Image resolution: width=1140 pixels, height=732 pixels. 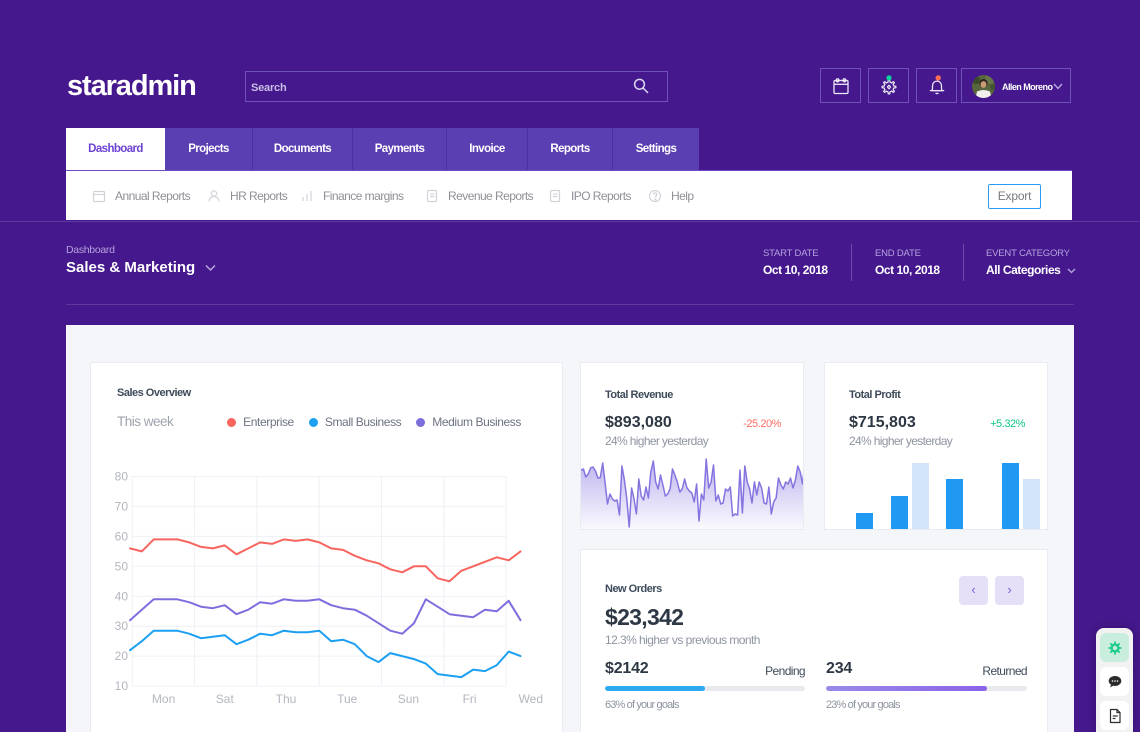 What do you see at coordinates (531, 699) in the screenshot?
I see `svg-text: Wed` at bounding box center [531, 699].